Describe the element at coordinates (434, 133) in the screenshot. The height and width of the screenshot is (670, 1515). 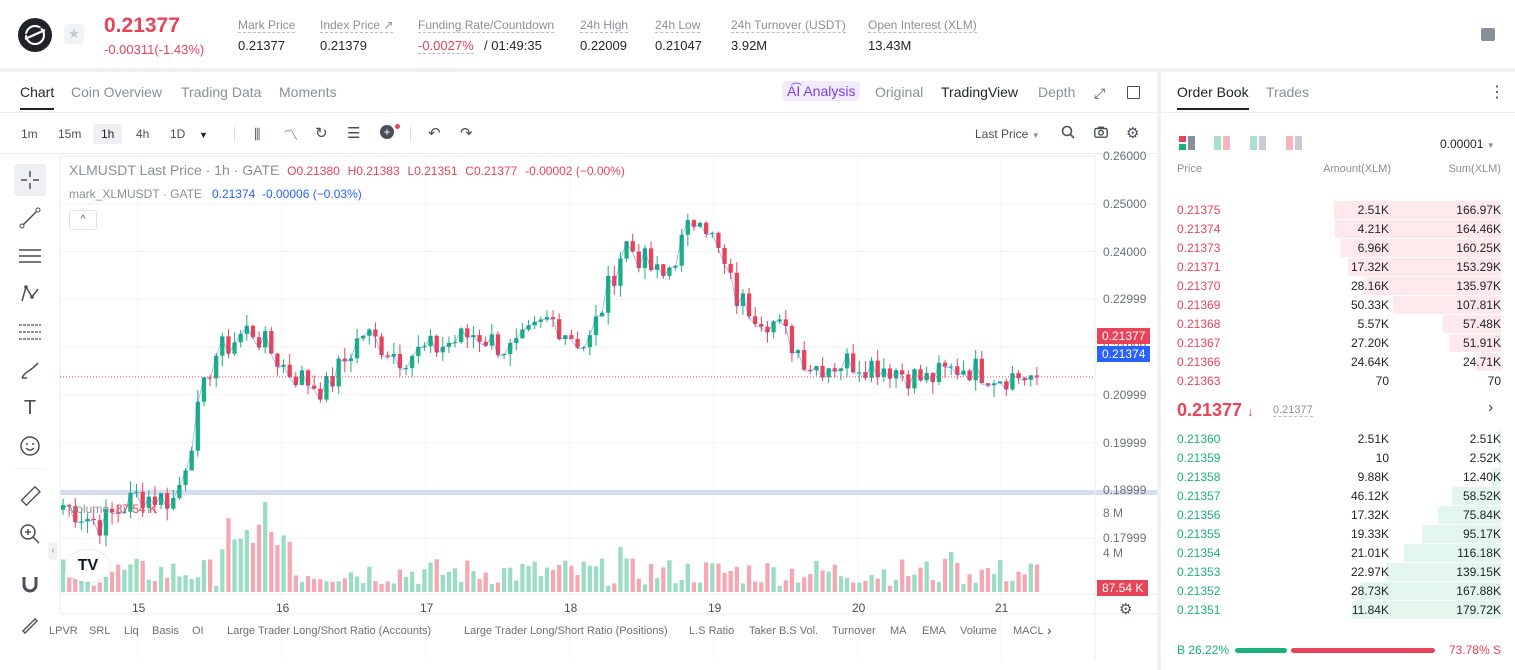
I see `undo-icon: ↶` at that location.